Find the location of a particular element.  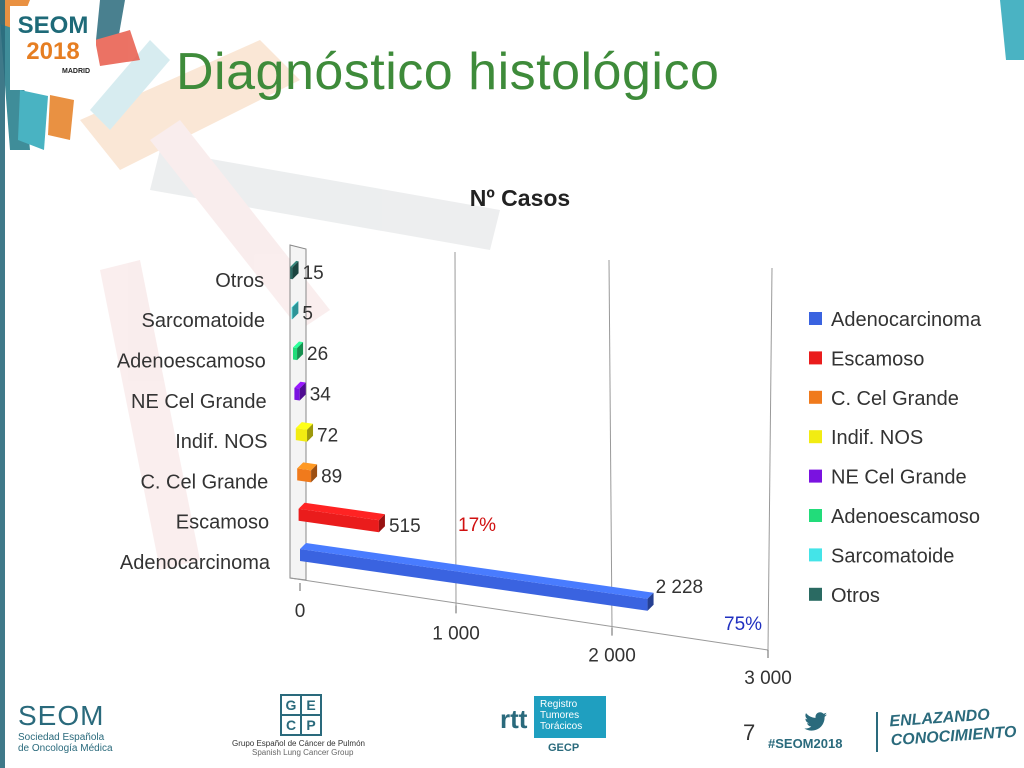

twitter-bird-icon is located at coordinates (815, 721).